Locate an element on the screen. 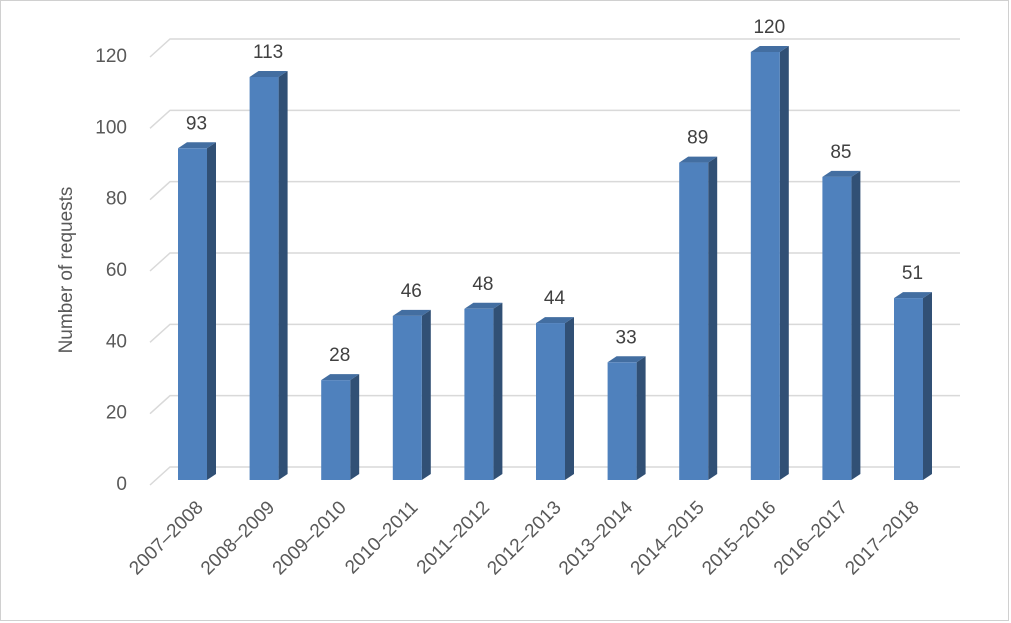 The image size is (1011, 623). data-label: 113 is located at coordinates (268, 52).